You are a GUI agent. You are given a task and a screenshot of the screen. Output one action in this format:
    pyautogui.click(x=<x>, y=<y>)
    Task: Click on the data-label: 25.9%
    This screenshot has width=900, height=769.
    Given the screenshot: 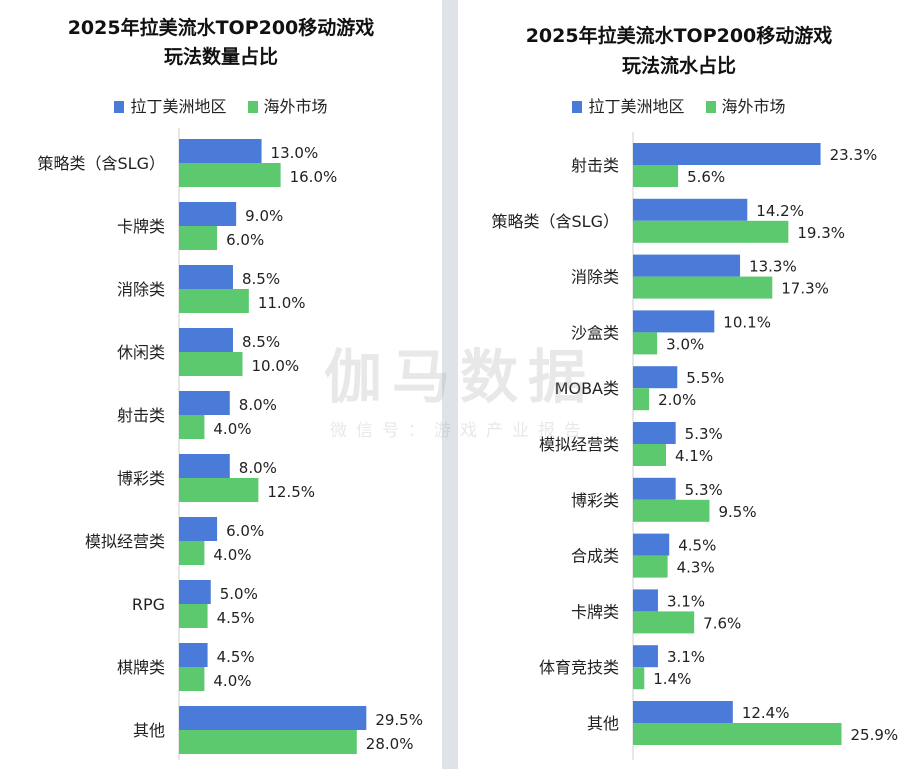 What is the action you would take?
    pyautogui.click(x=874, y=735)
    